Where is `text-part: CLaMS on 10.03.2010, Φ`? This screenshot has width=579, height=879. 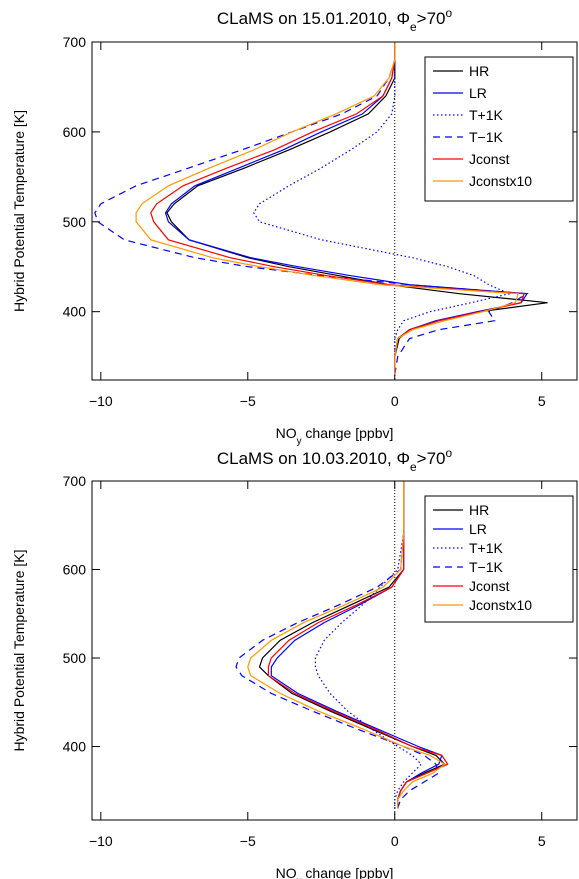 text-part: CLaMS on 10.03.2010, Φ is located at coordinates (313, 458).